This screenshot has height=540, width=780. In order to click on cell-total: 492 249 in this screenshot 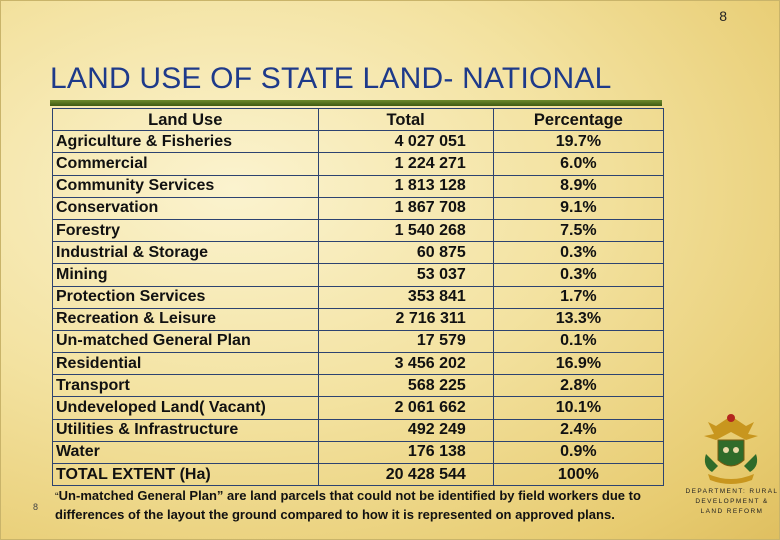, I will do `click(405, 430)`.